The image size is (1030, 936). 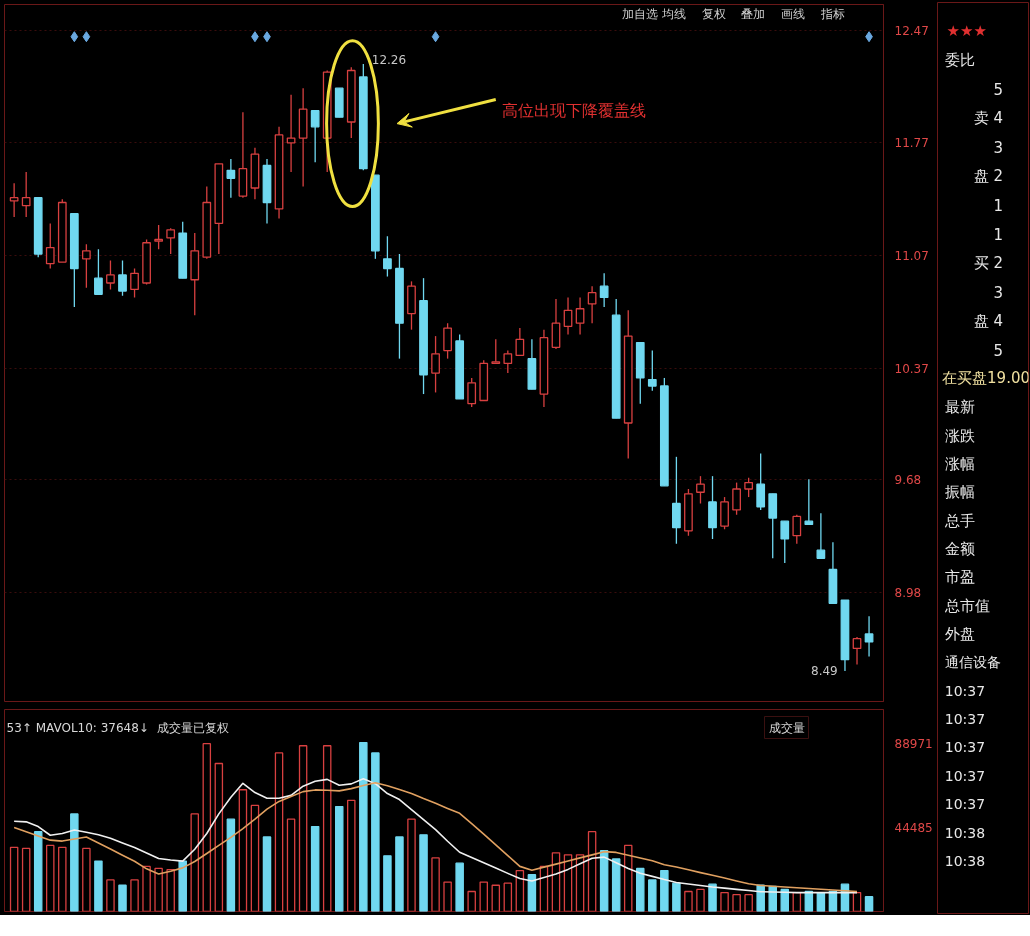 I want to click on text: 在买盘19.00, so click(x=986, y=378).